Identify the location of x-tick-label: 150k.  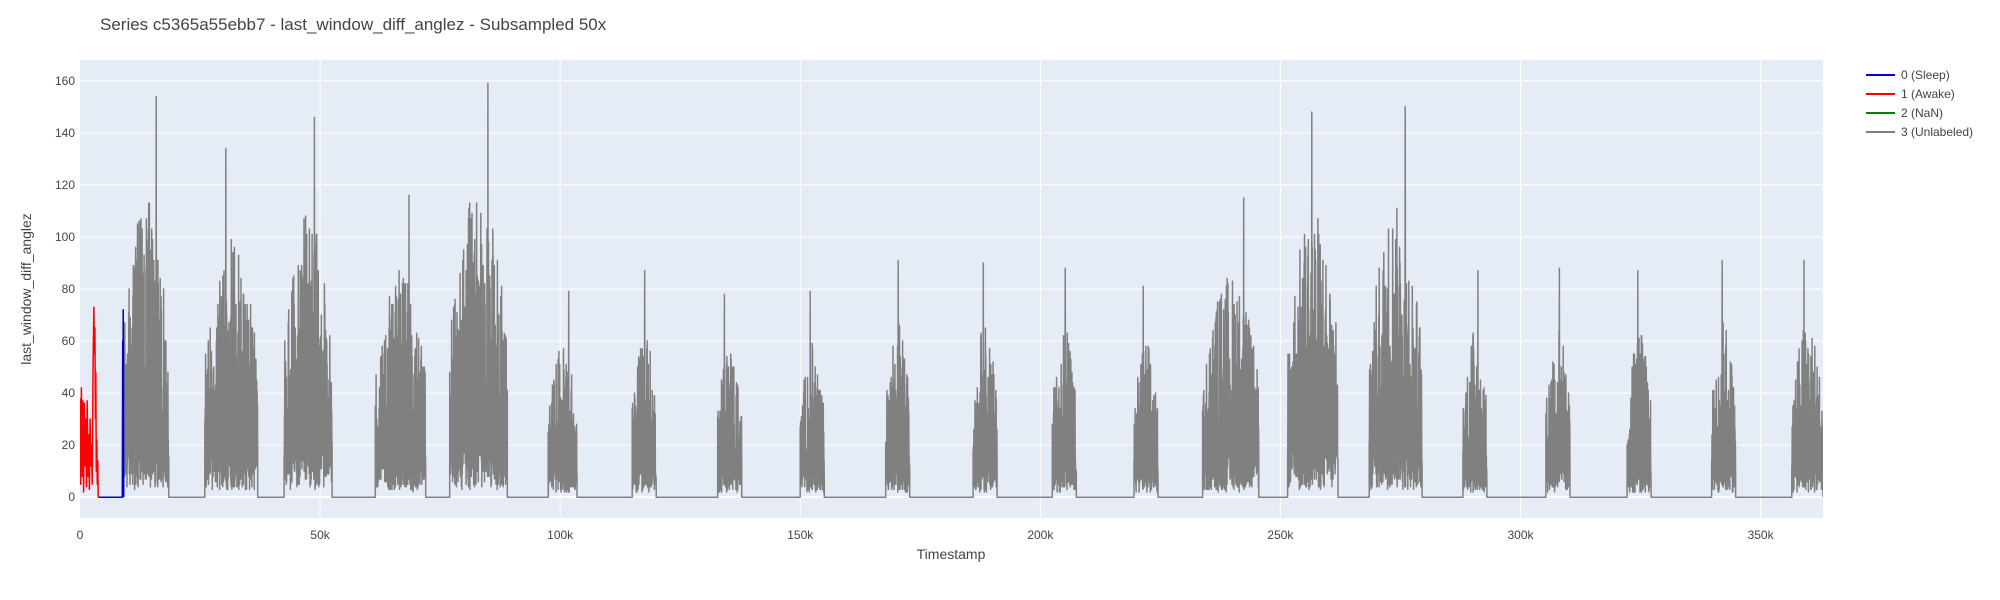
(800, 535).